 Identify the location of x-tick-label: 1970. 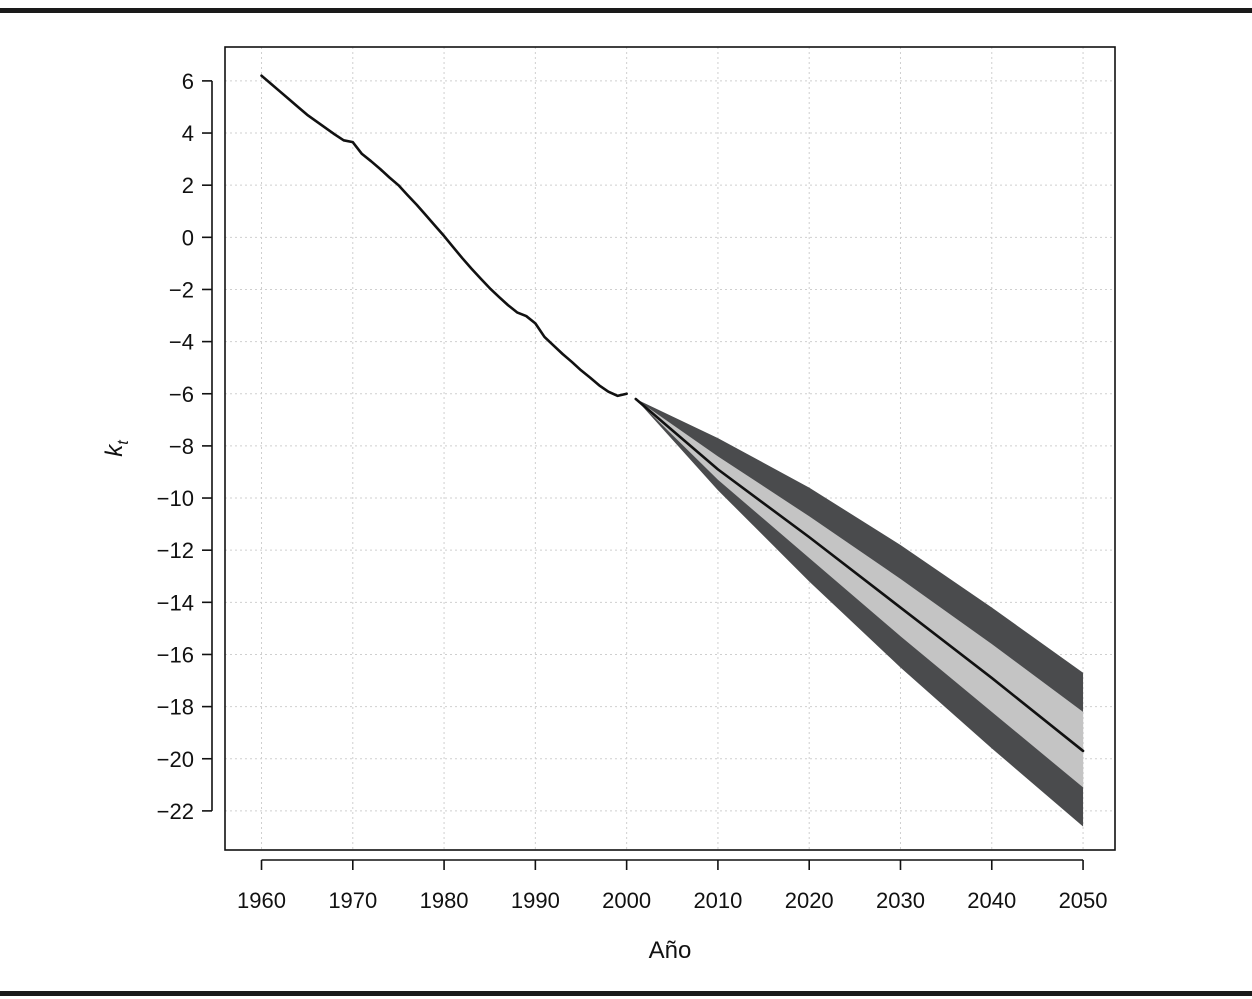
(352, 900).